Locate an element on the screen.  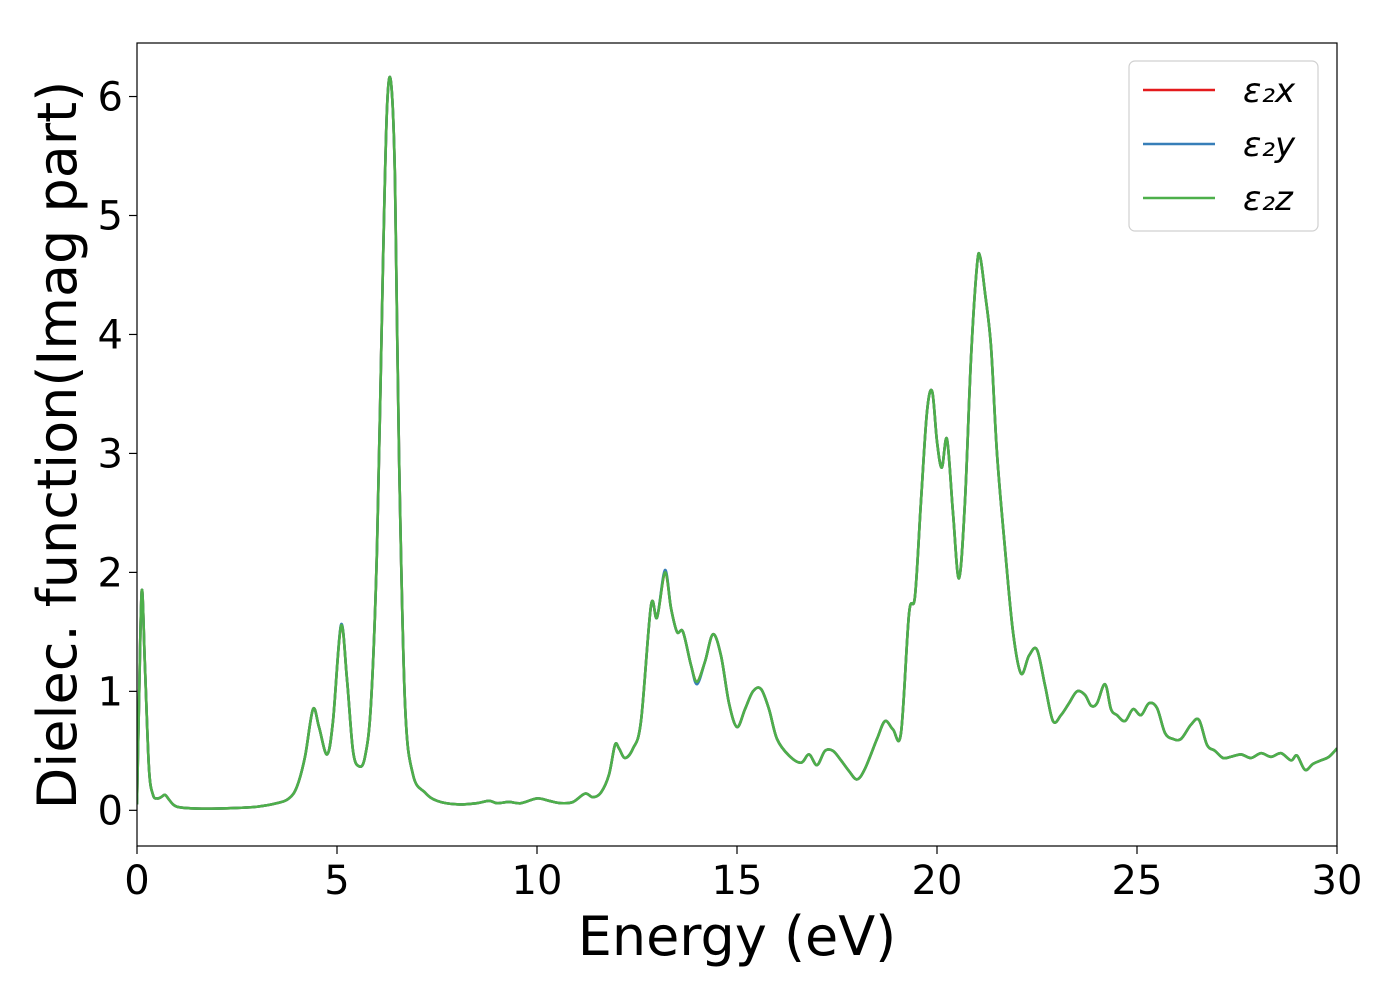
x-tick-label: 20 is located at coordinates (937, 881).